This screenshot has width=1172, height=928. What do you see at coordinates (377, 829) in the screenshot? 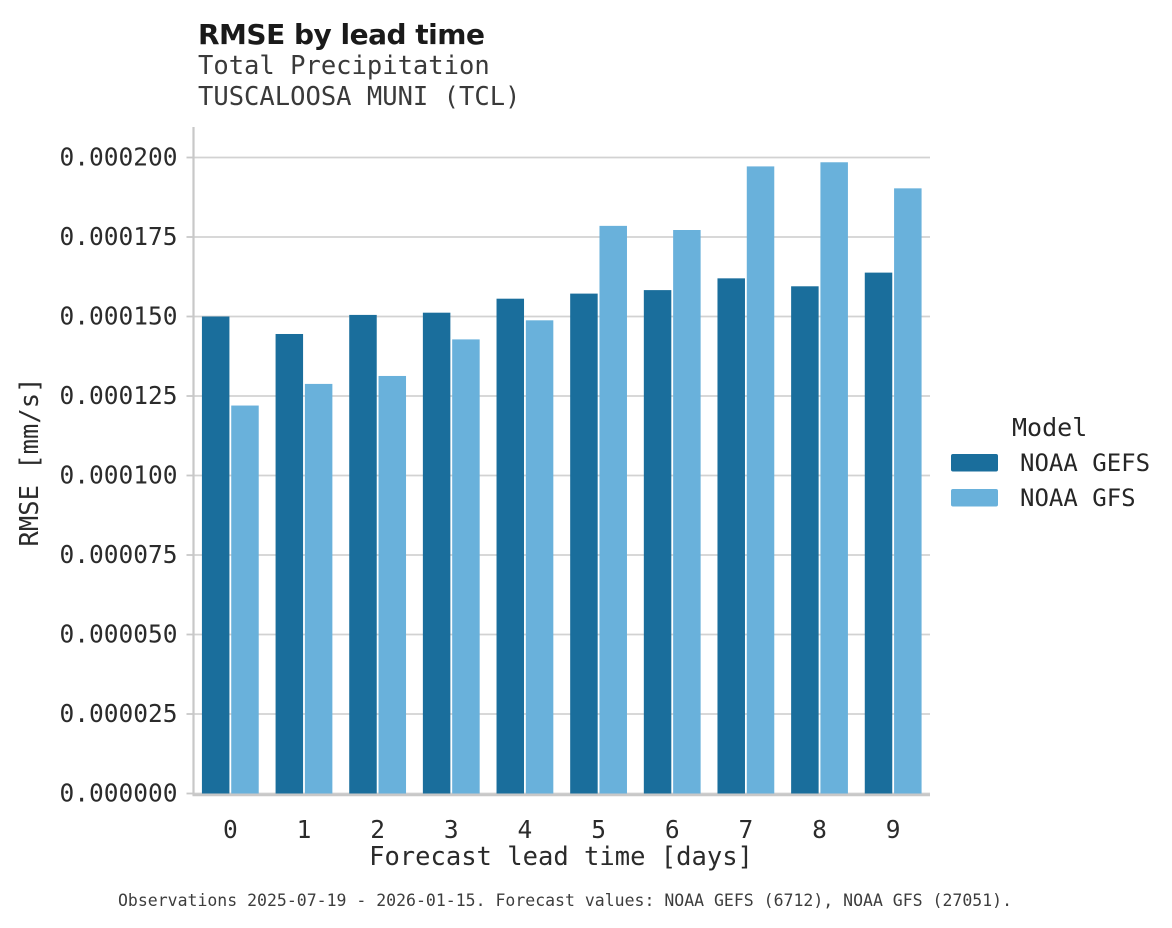
I see `x-tick-label: 2` at bounding box center [377, 829].